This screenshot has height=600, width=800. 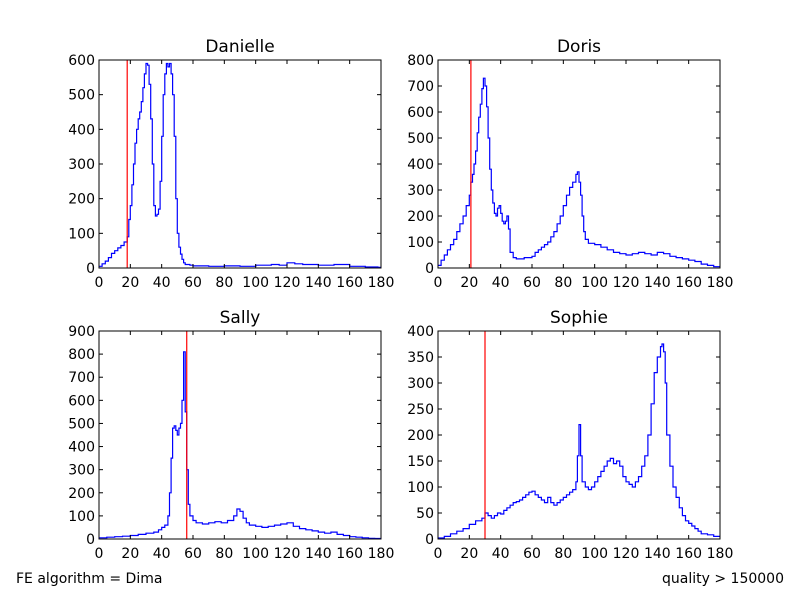 I want to click on y-tick-label: 150, so click(x=420, y=462).